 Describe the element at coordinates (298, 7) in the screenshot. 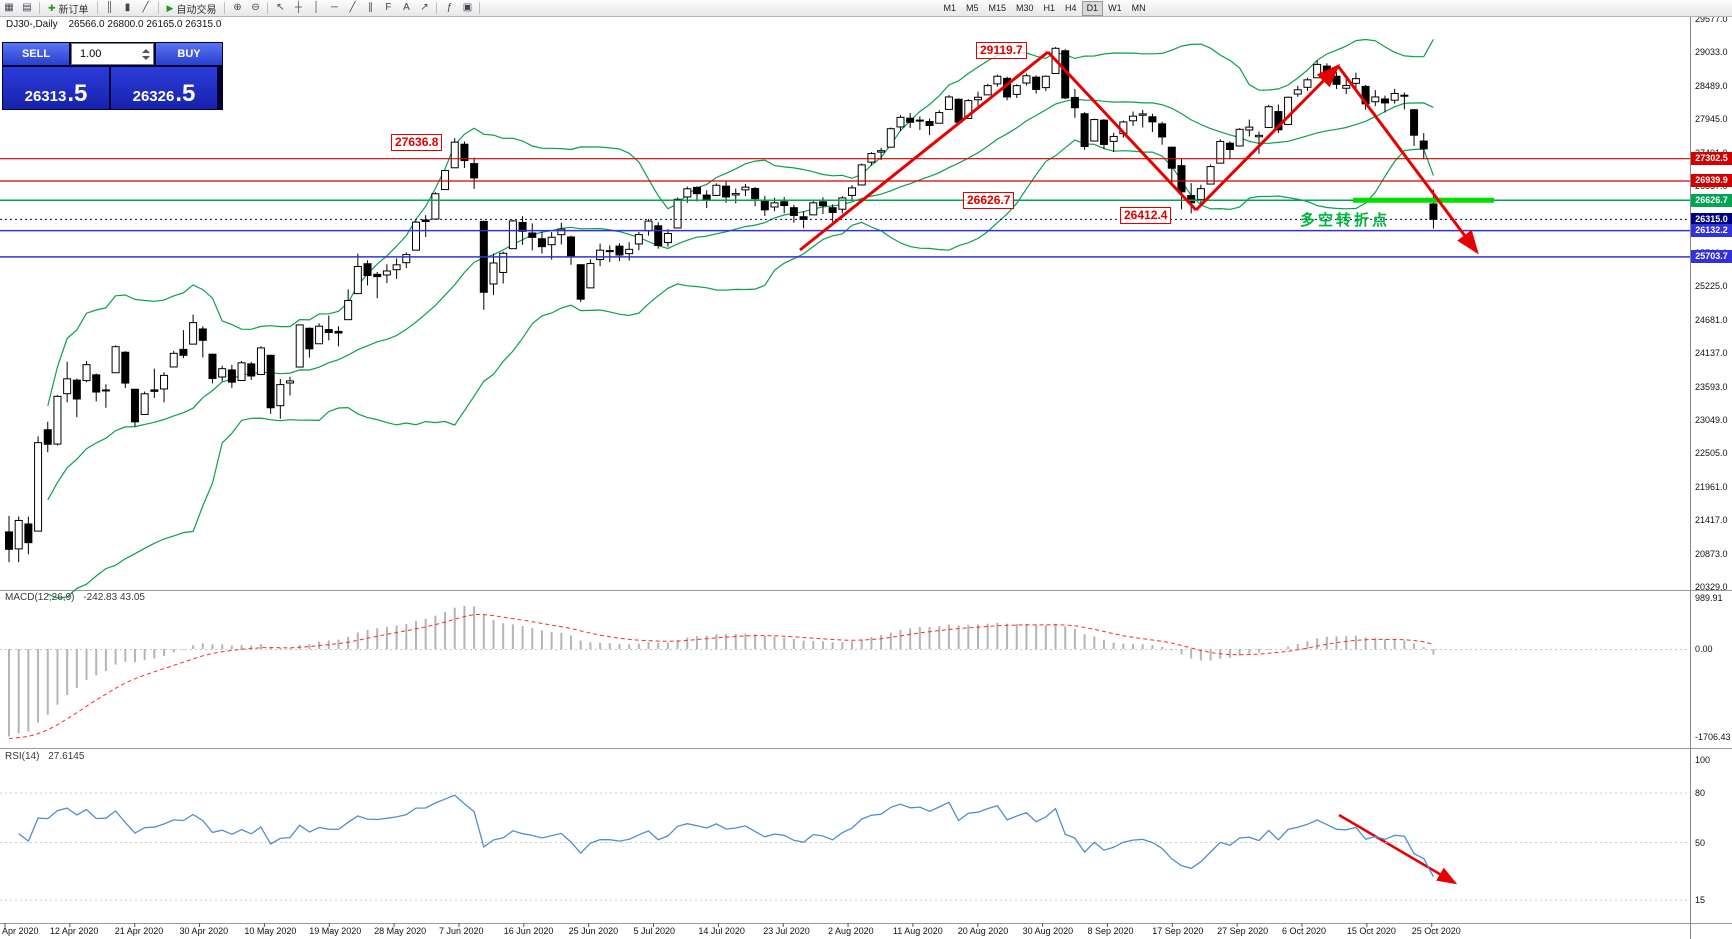

I see `crosshair-icon: ┼` at that location.